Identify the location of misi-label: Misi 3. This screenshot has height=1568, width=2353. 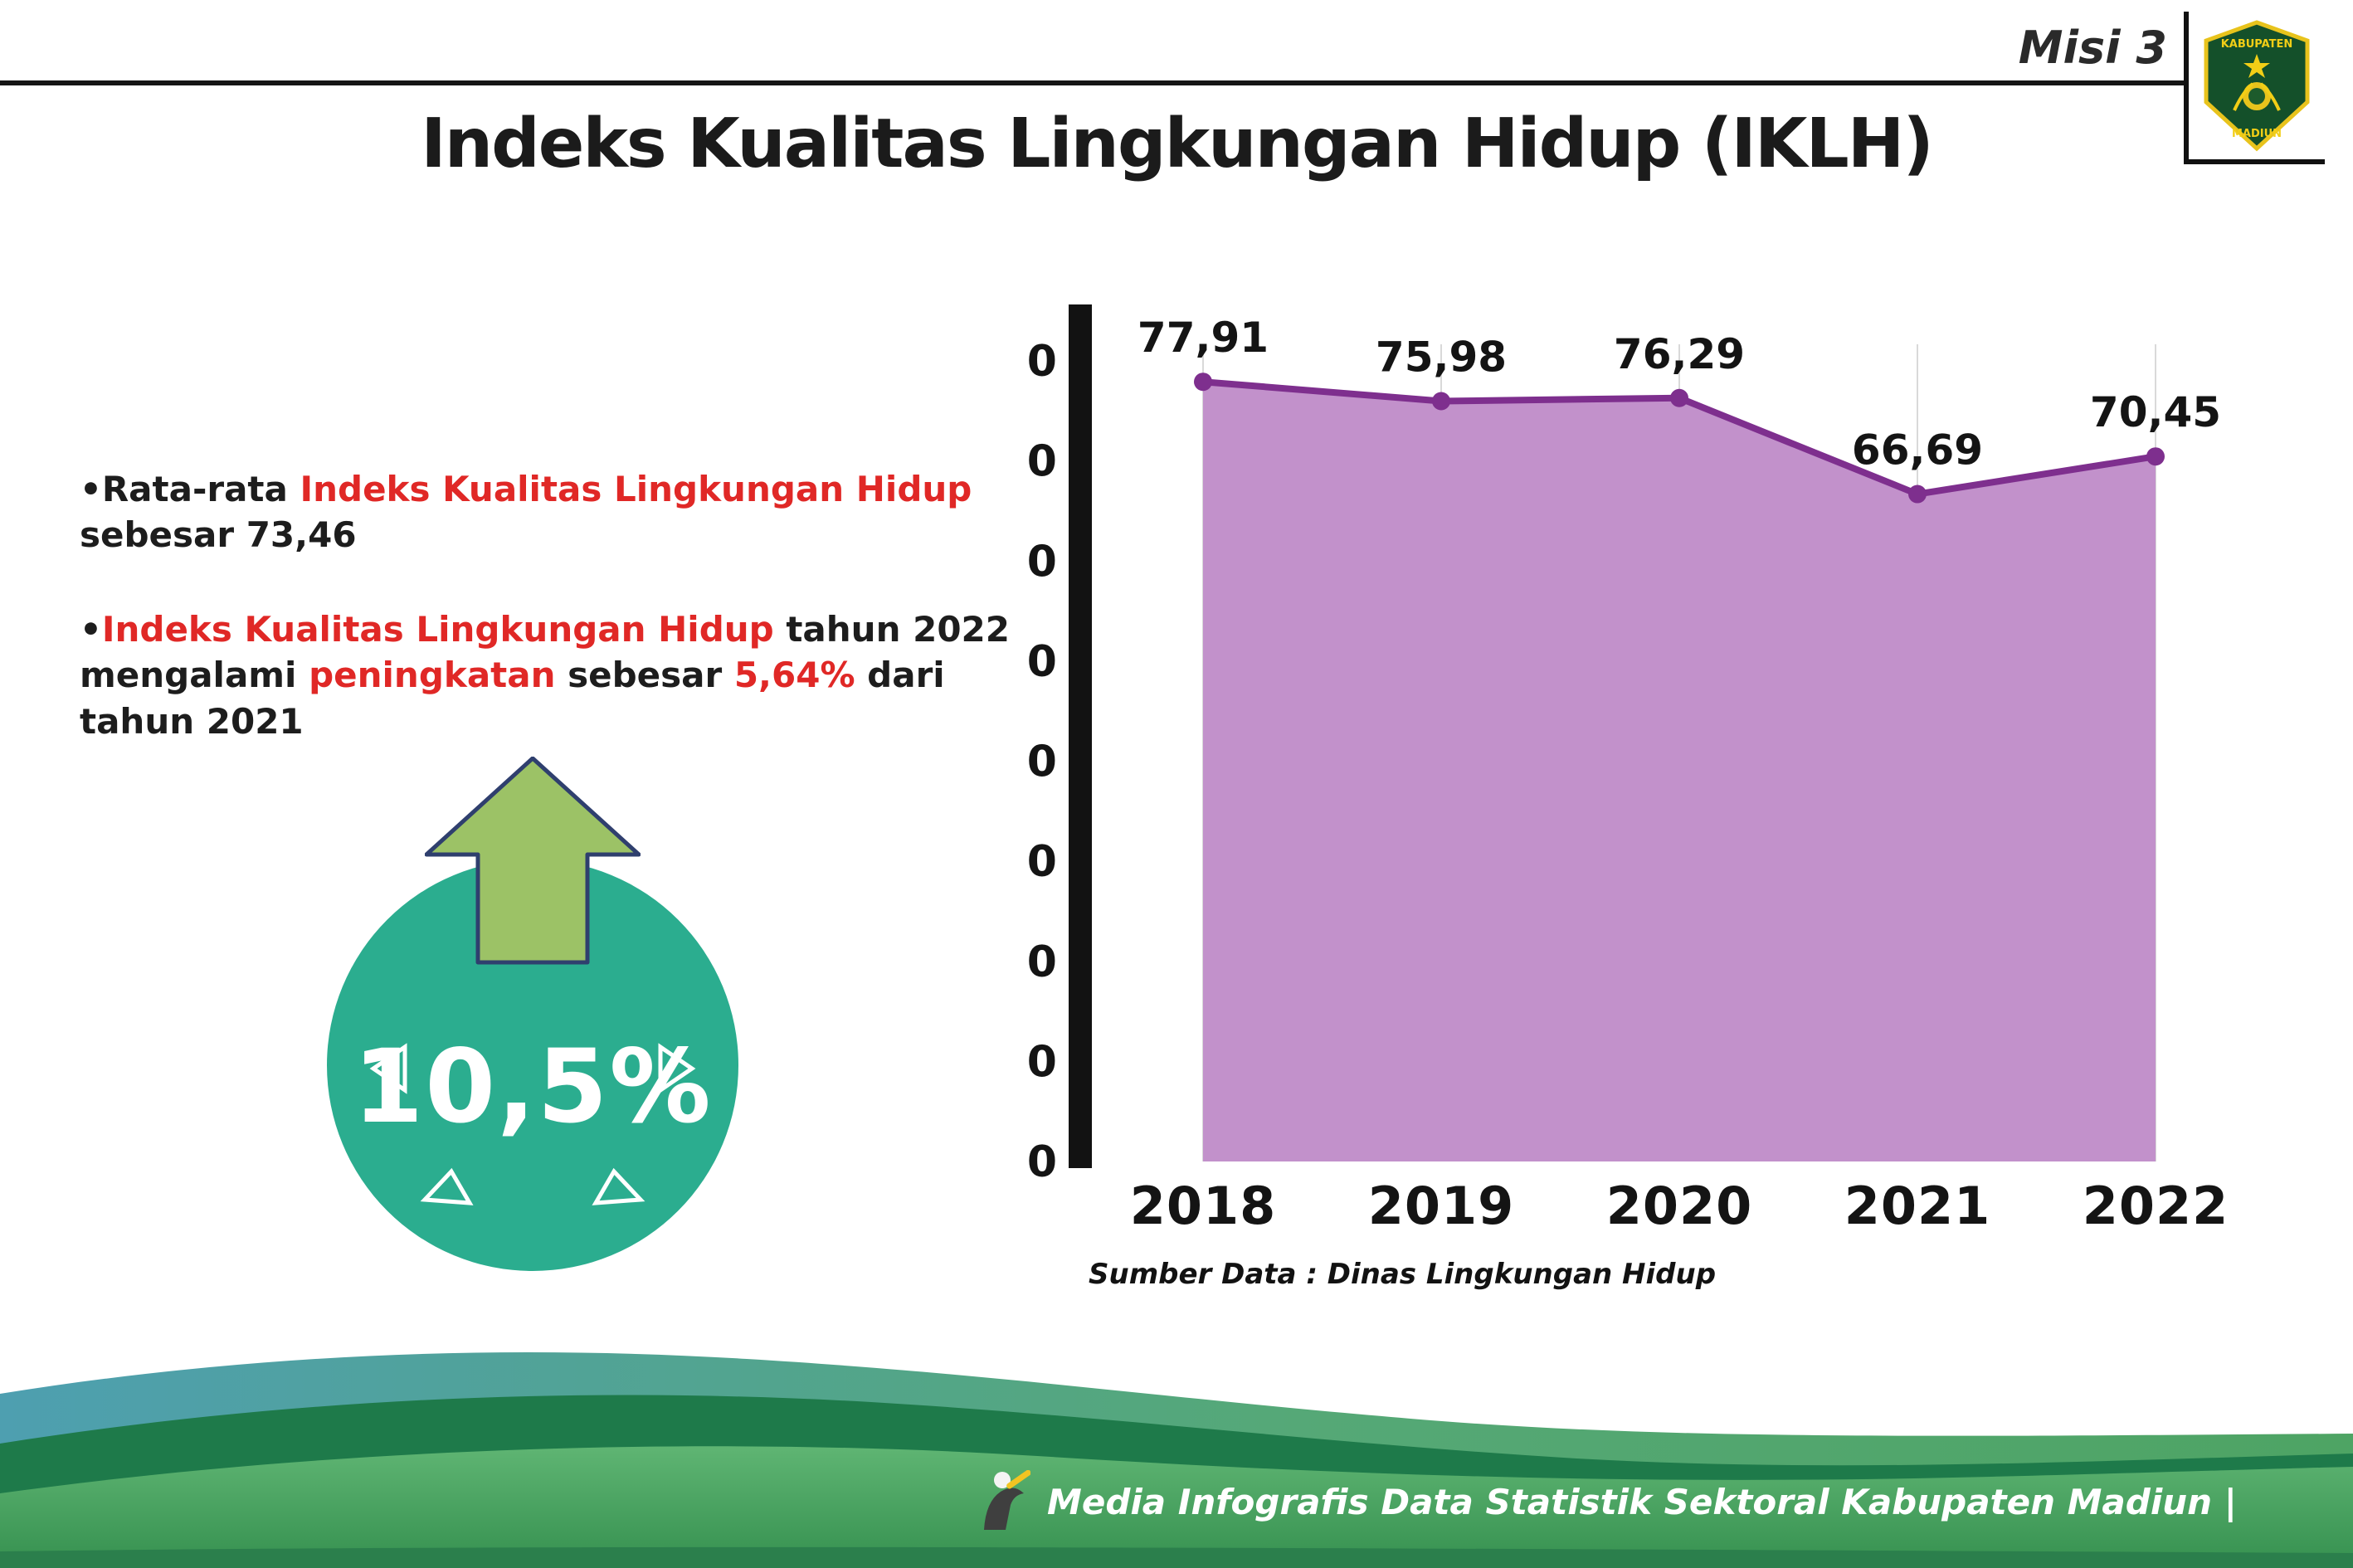
(2092, 48).